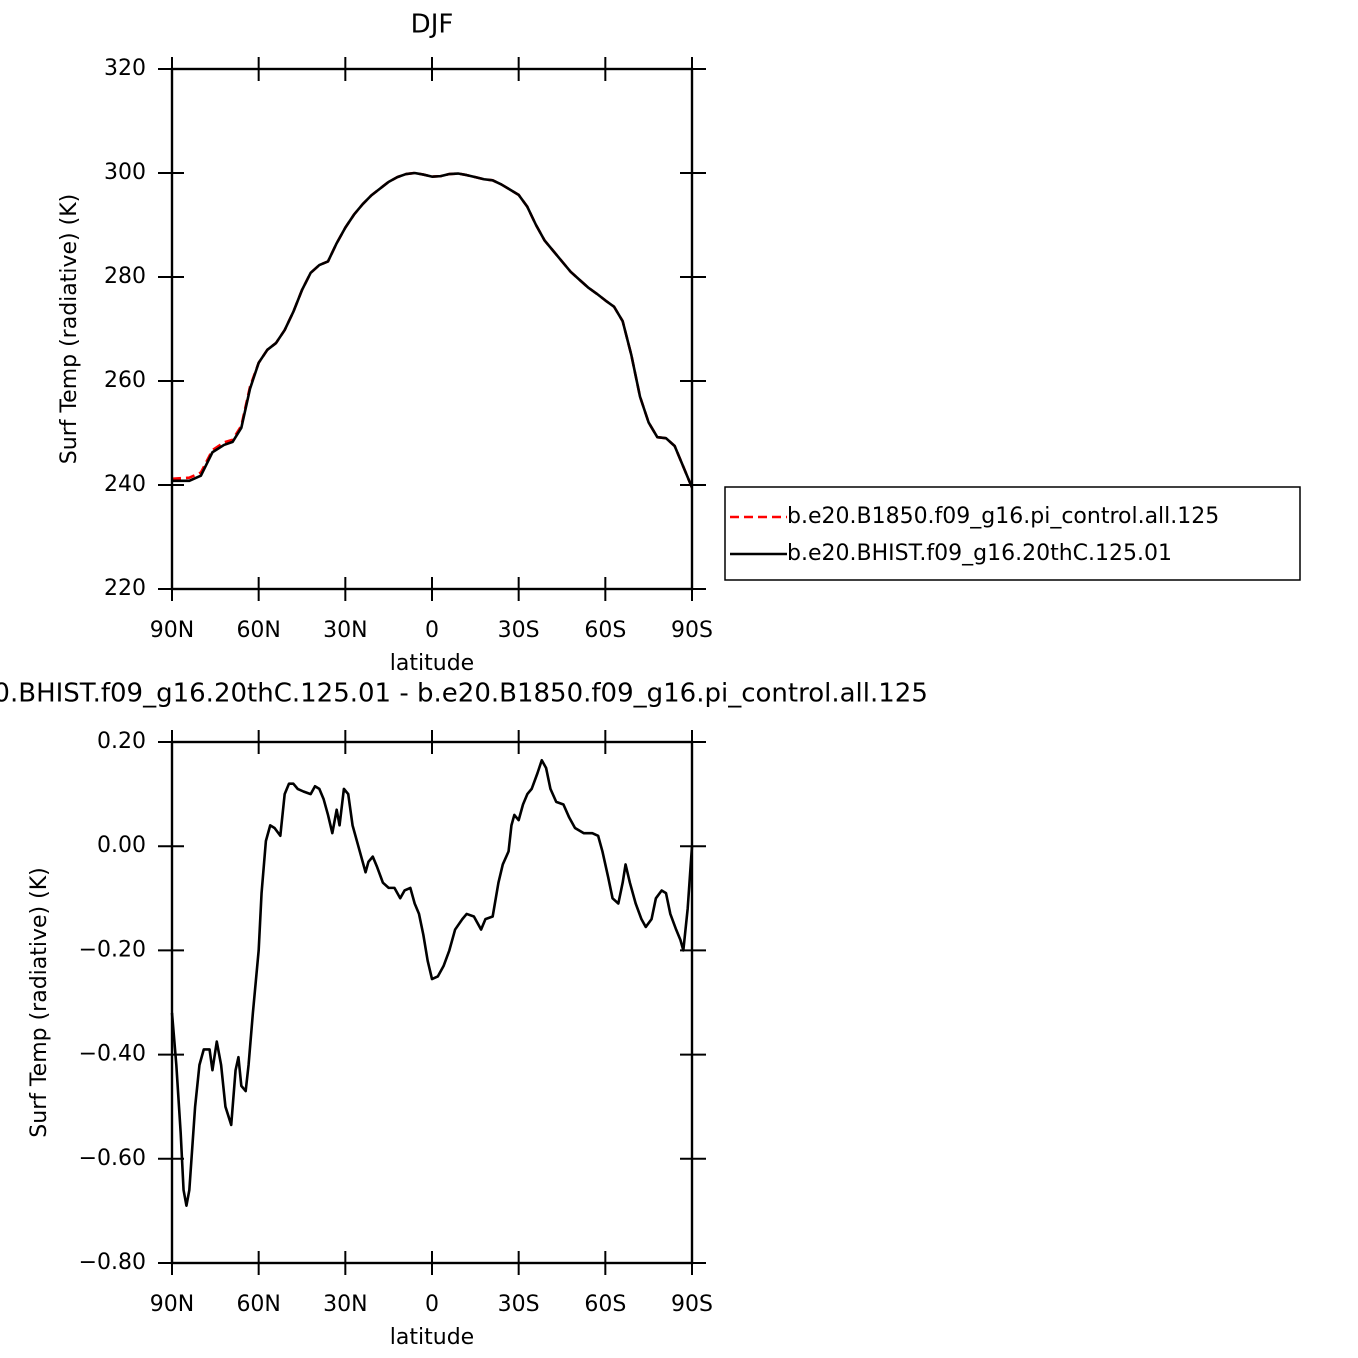  Describe the element at coordinates (125, 68) in the screenshot. I see `y-tick-label: 320` at that location.